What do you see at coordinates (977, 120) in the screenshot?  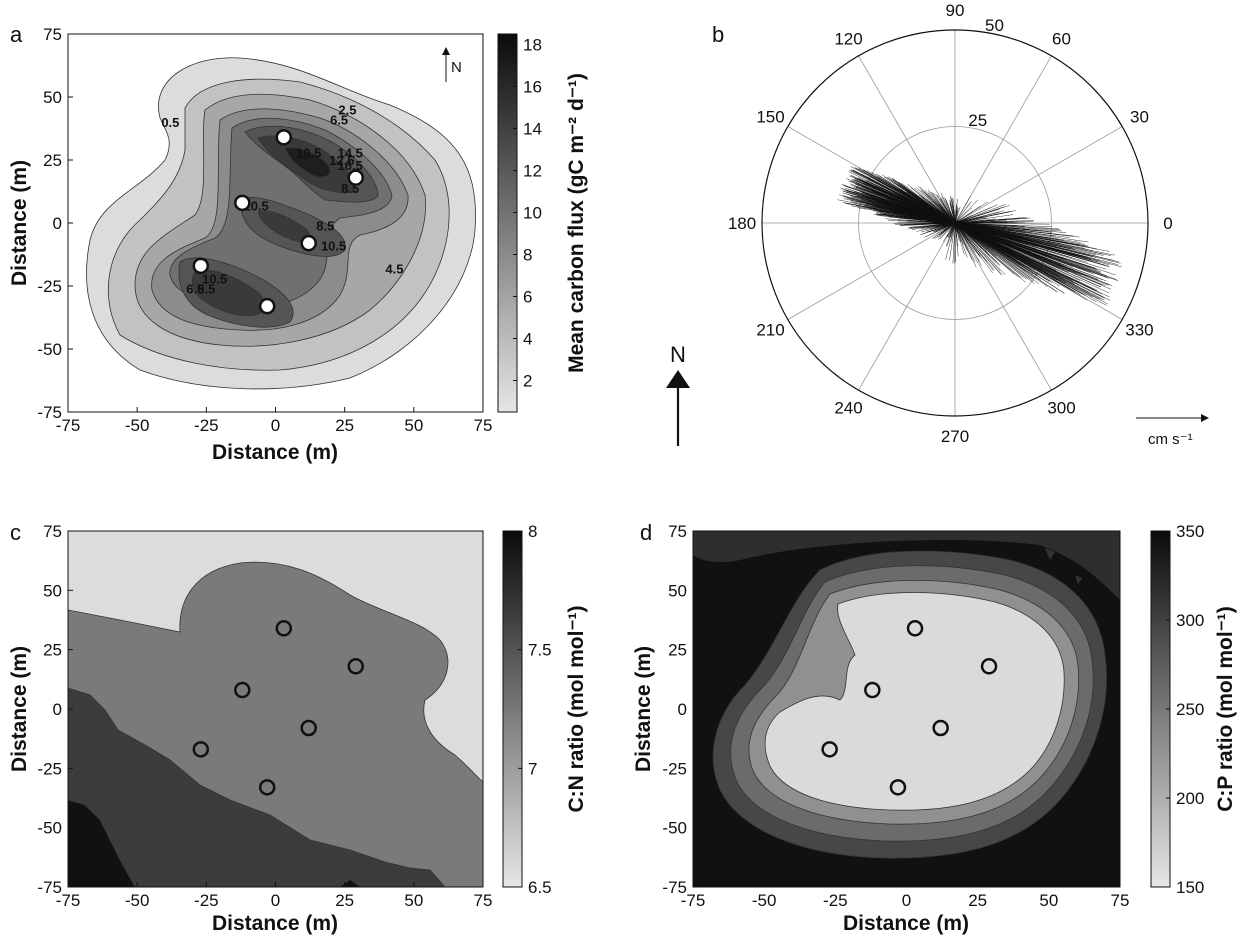 I see `polar-radial-label: 25` at bounding box center [977, 120].